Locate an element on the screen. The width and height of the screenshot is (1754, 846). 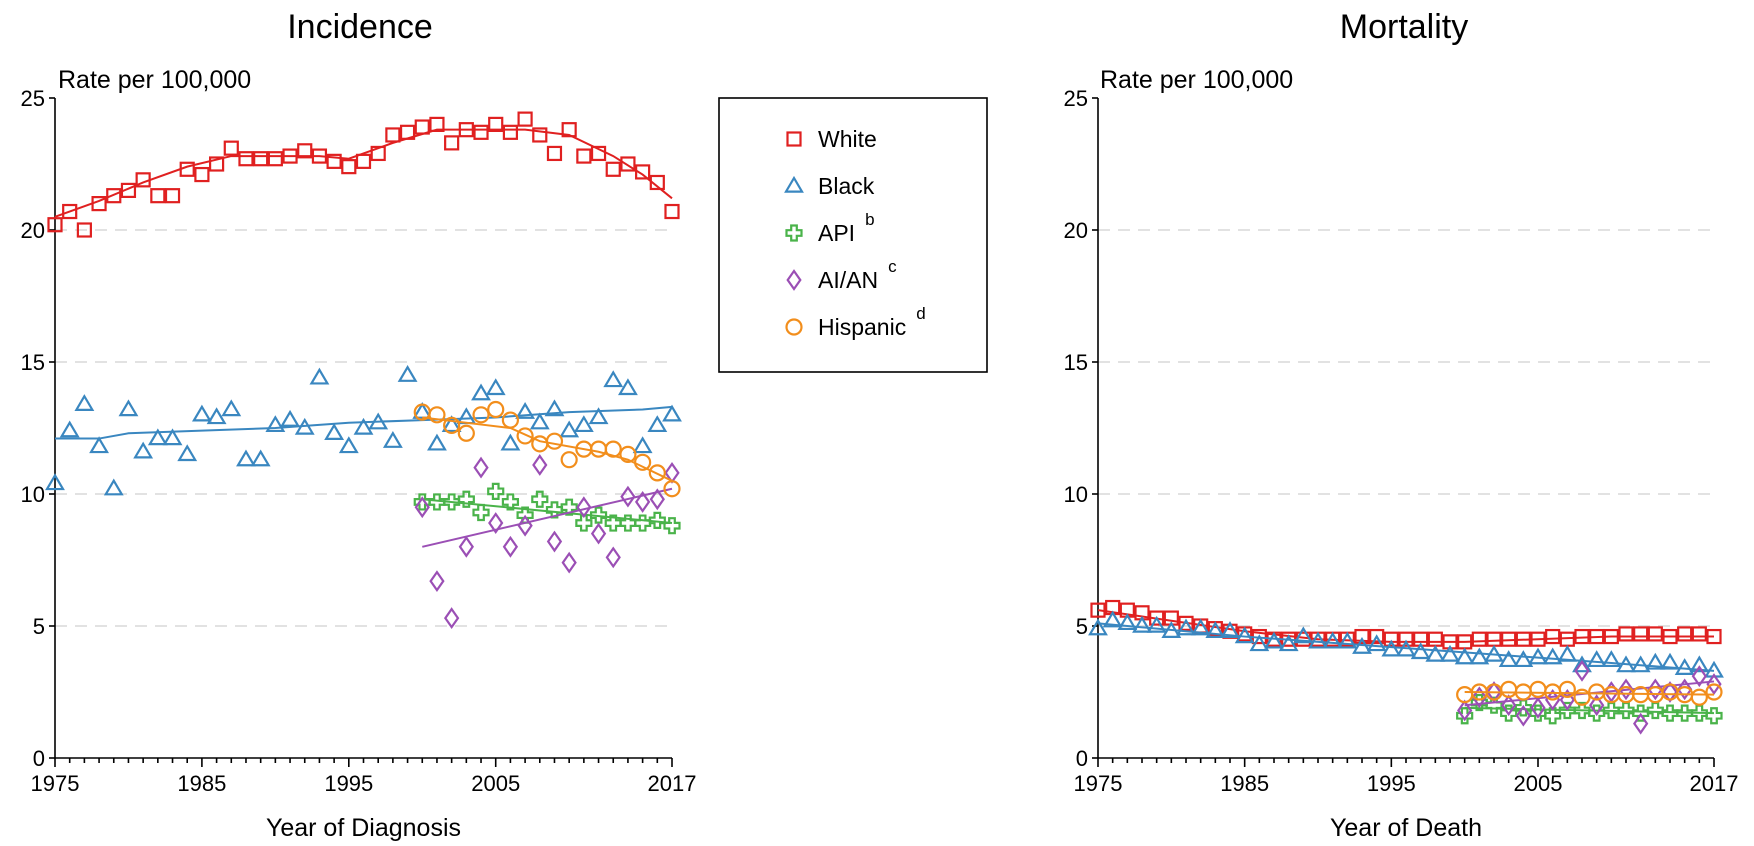
mortality-series-hispanic is located at coordinates (1589, 693).